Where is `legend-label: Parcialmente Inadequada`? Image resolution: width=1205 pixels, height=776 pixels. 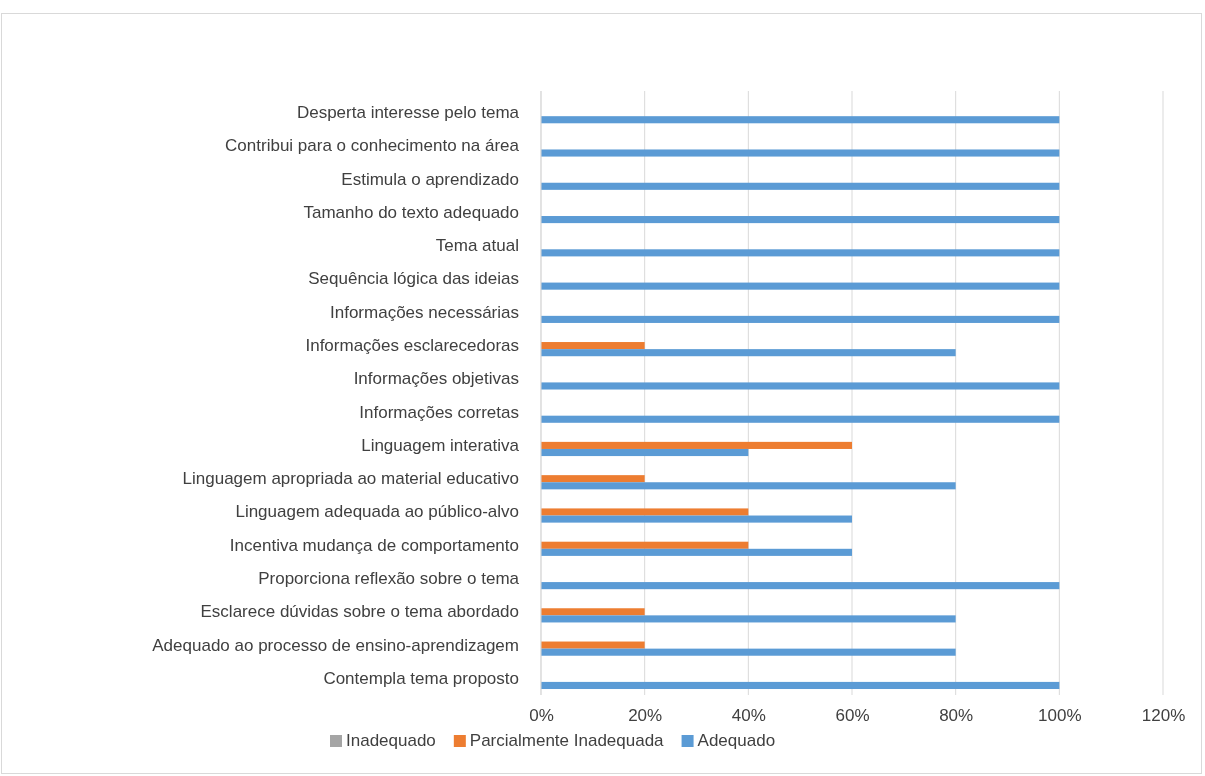 legend-label: Parcialmente Inadequada is located at coordinates (567, 740).